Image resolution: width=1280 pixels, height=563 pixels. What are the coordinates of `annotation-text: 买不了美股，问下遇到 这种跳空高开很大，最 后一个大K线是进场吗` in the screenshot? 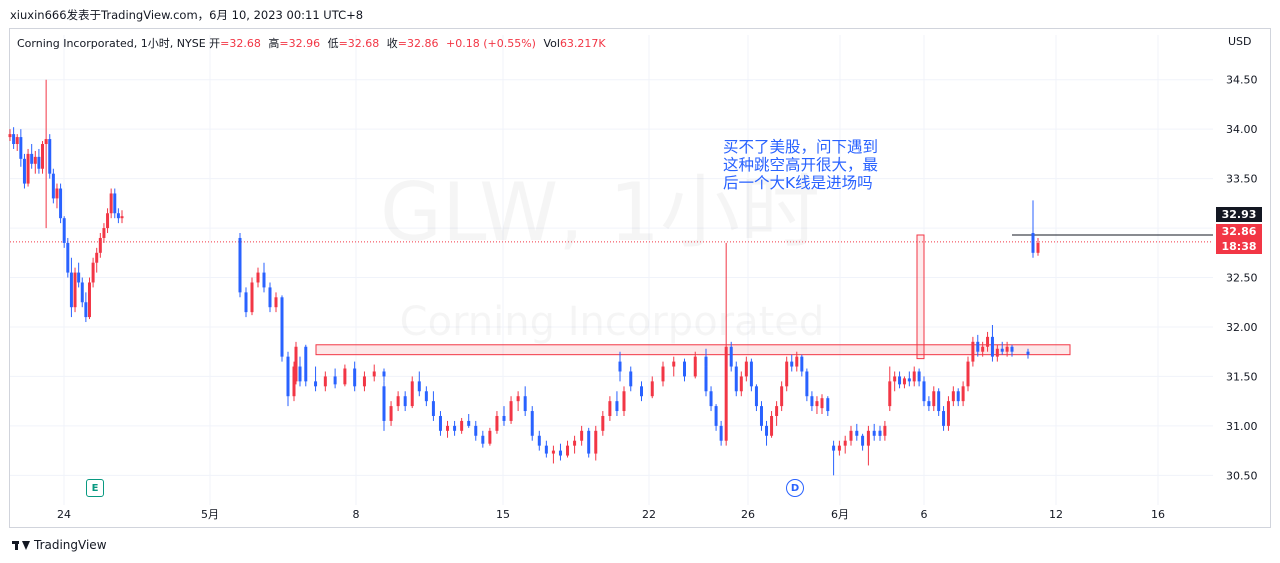 It's located at (801, 165).